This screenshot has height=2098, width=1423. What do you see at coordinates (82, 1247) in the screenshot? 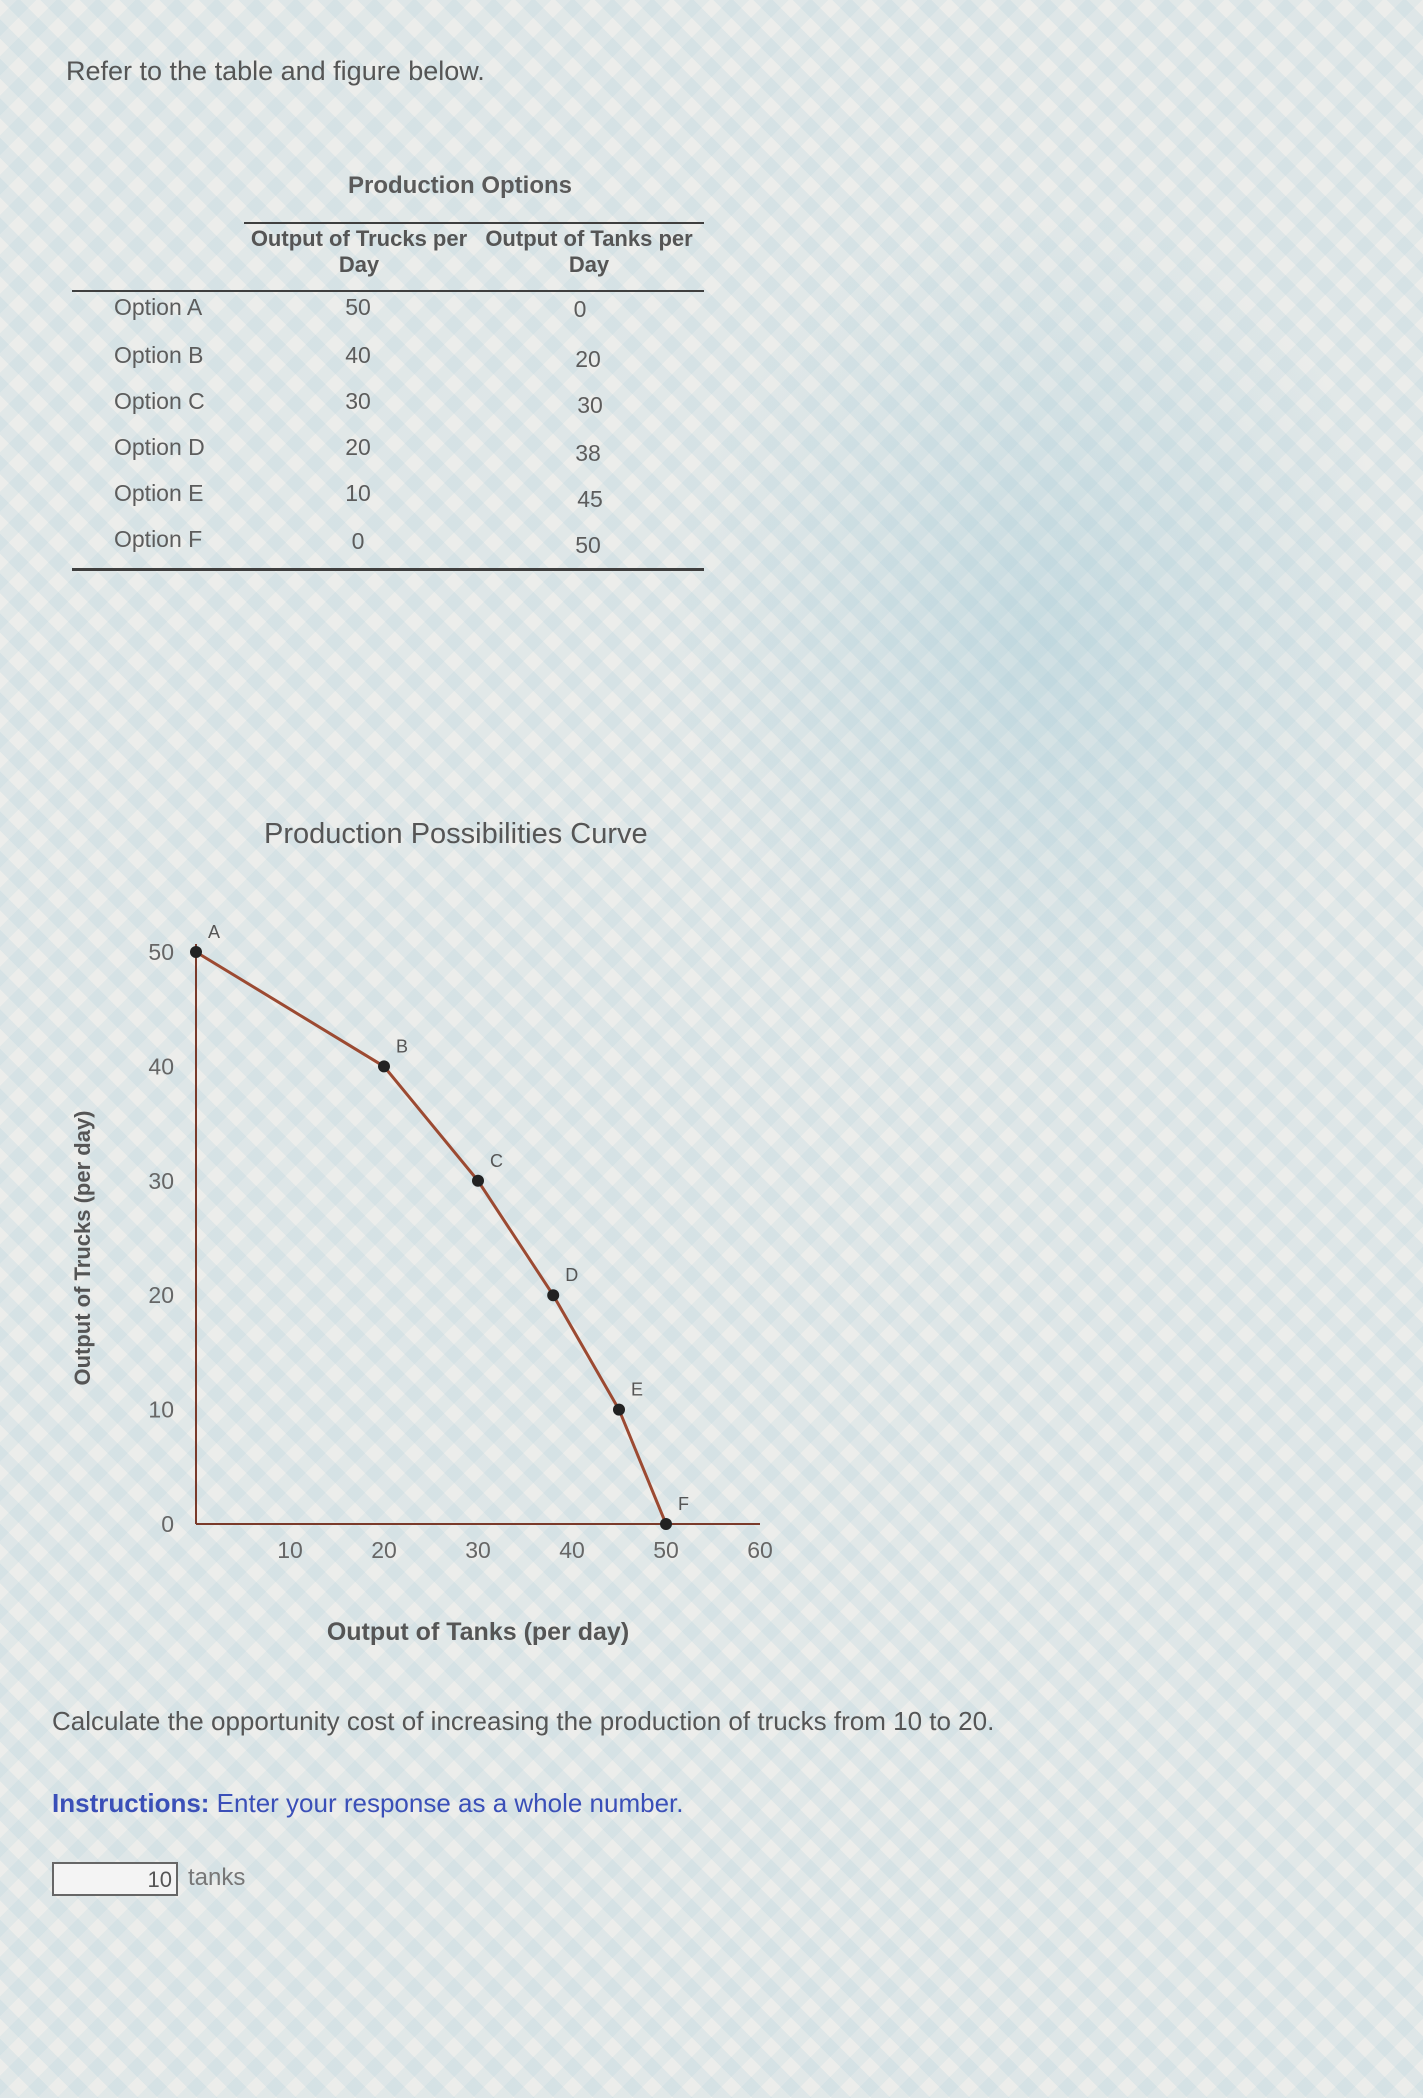
I see `y-axis-label: Output of Trucks (per day)` at bounding box center [82, 1247].